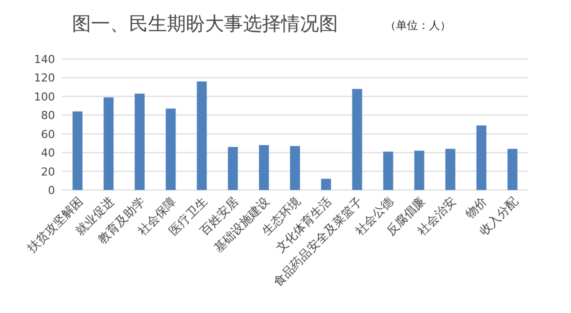 This screenshot has height=313, width=571. What do you see at coordinates (48, 115) in the screenshot?
I see `y-tick-label: 80` at bounding box center [48, 115].